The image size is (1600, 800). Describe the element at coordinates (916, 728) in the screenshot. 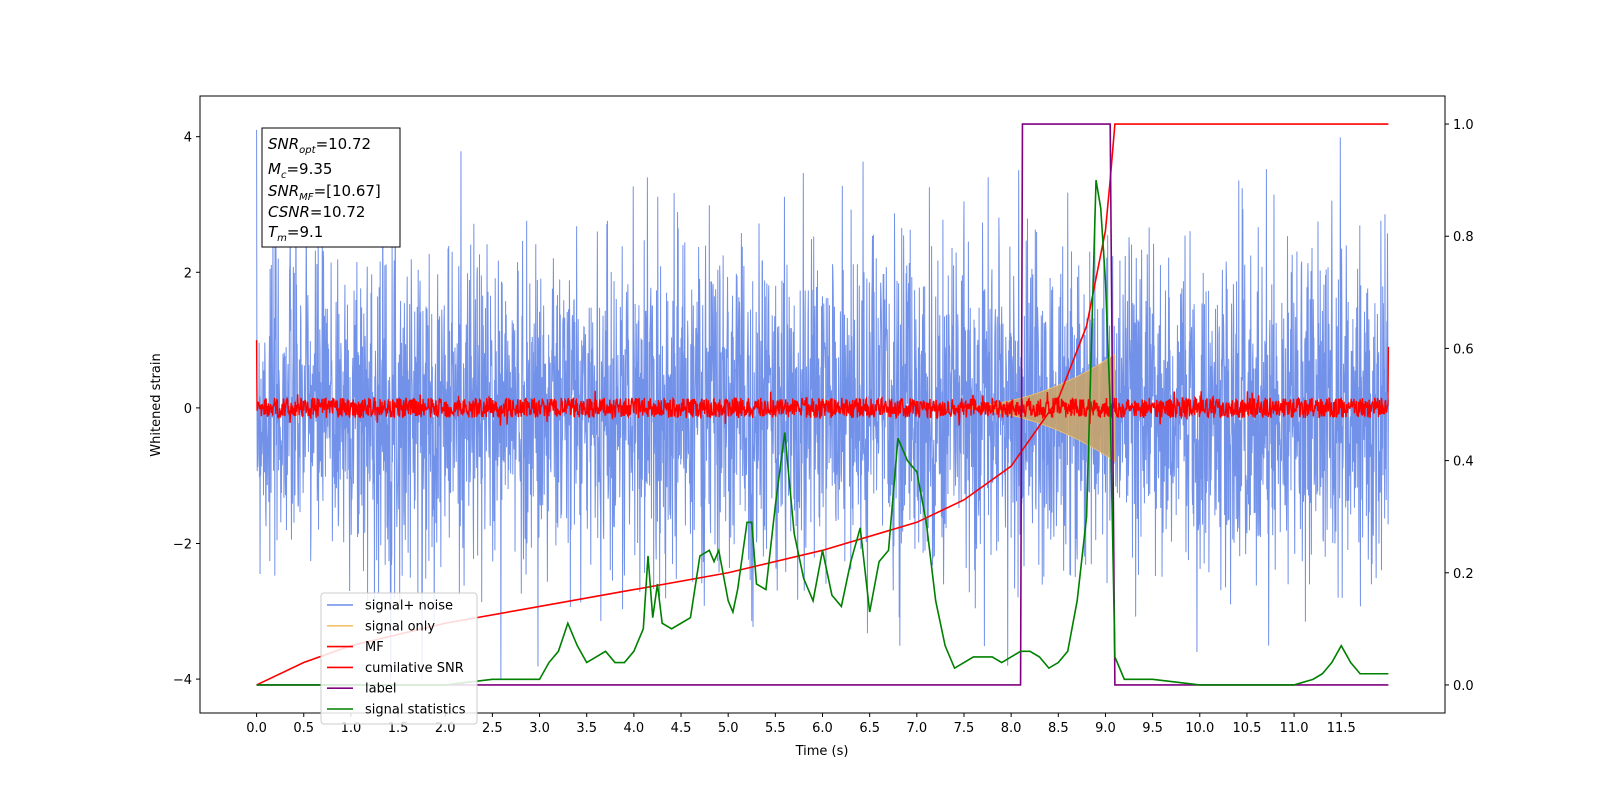

I see `x-tick-label: 7.0` at that location.